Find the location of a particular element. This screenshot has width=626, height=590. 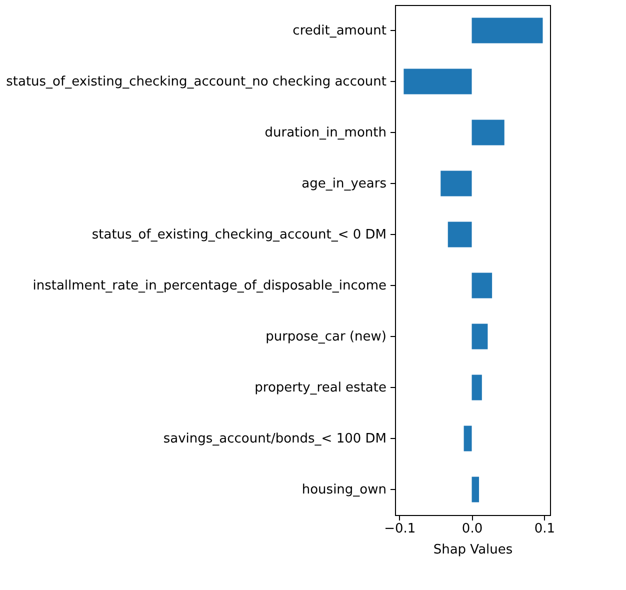

x-tick-label: −0.1 is located at coordinates (400, 529).